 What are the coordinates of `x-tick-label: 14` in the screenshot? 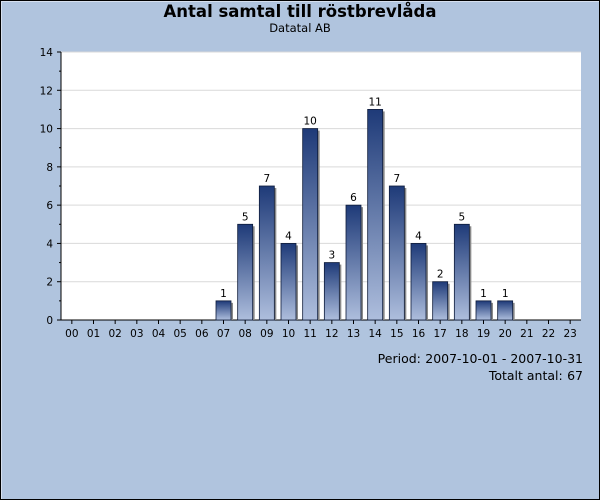 It's located at (375, 334).